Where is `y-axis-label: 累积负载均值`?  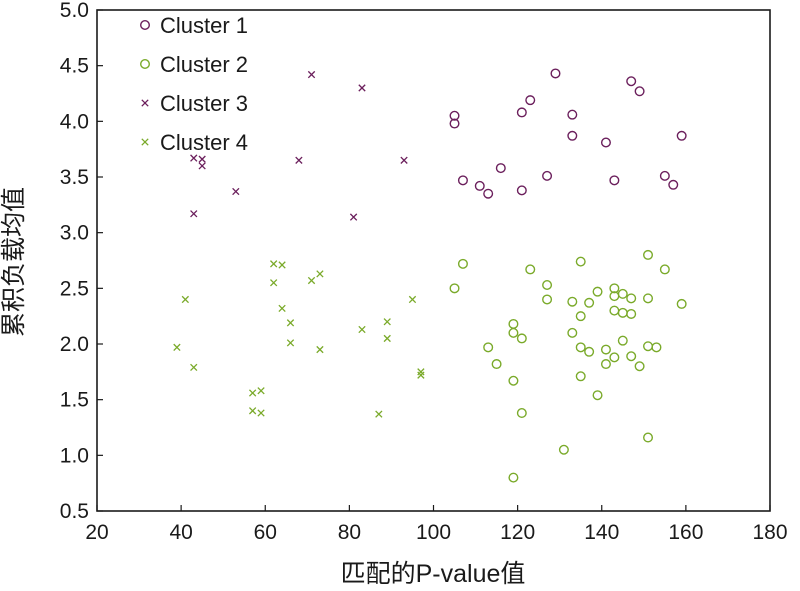
y-axis-label: 累积负载均值 is located at coordinates (14, 262).